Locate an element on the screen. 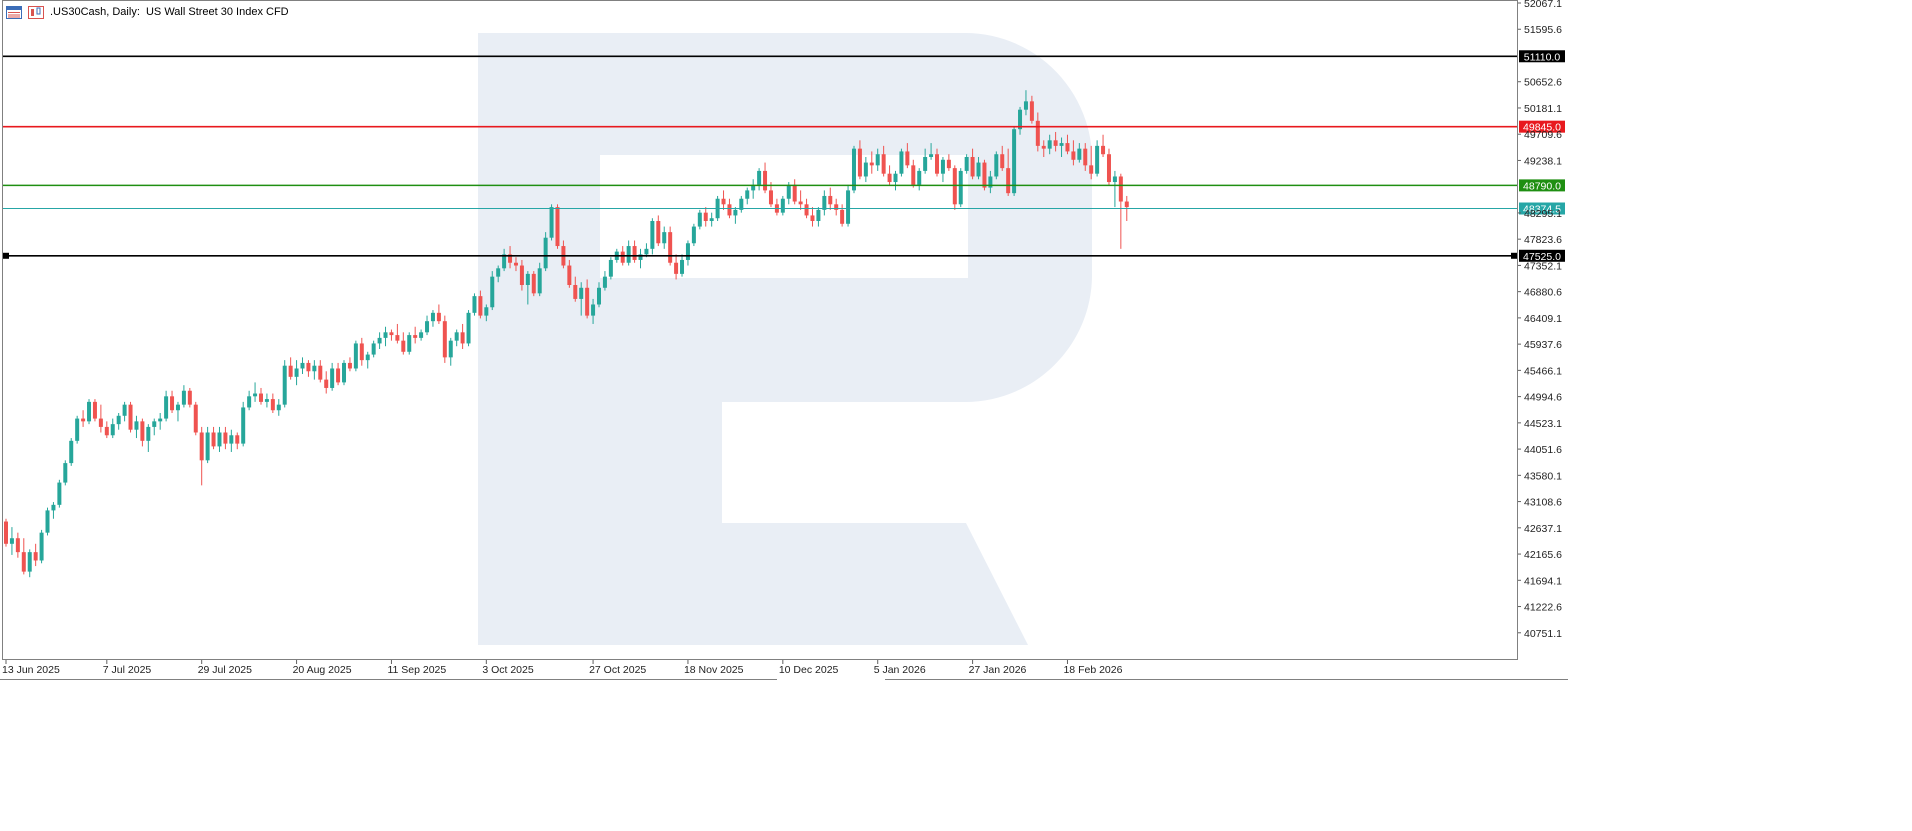  x-tick-label: 11 Sep 2025 is located at coordinates (416, 670).